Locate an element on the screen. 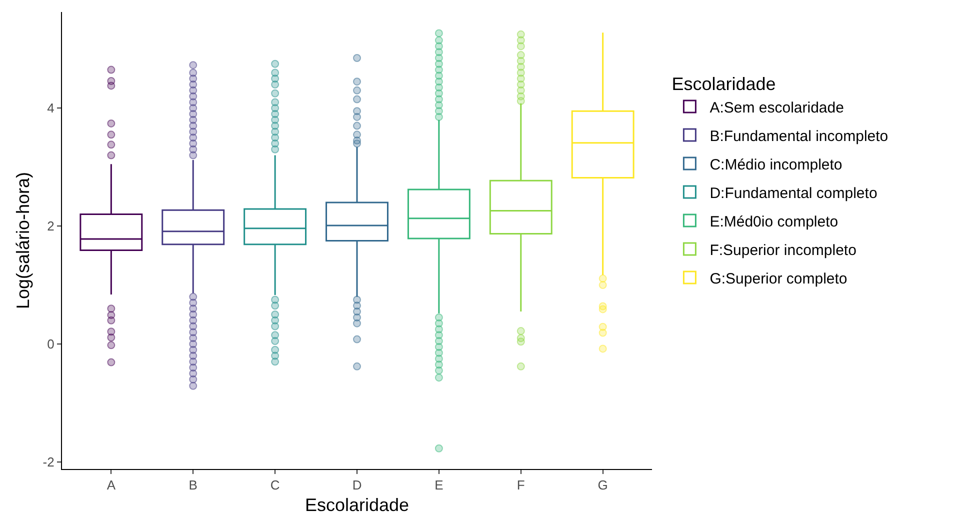 The width and height of the screenshot is (954, 531). y-tick-label: -2 is located at coordinates (48, 462).